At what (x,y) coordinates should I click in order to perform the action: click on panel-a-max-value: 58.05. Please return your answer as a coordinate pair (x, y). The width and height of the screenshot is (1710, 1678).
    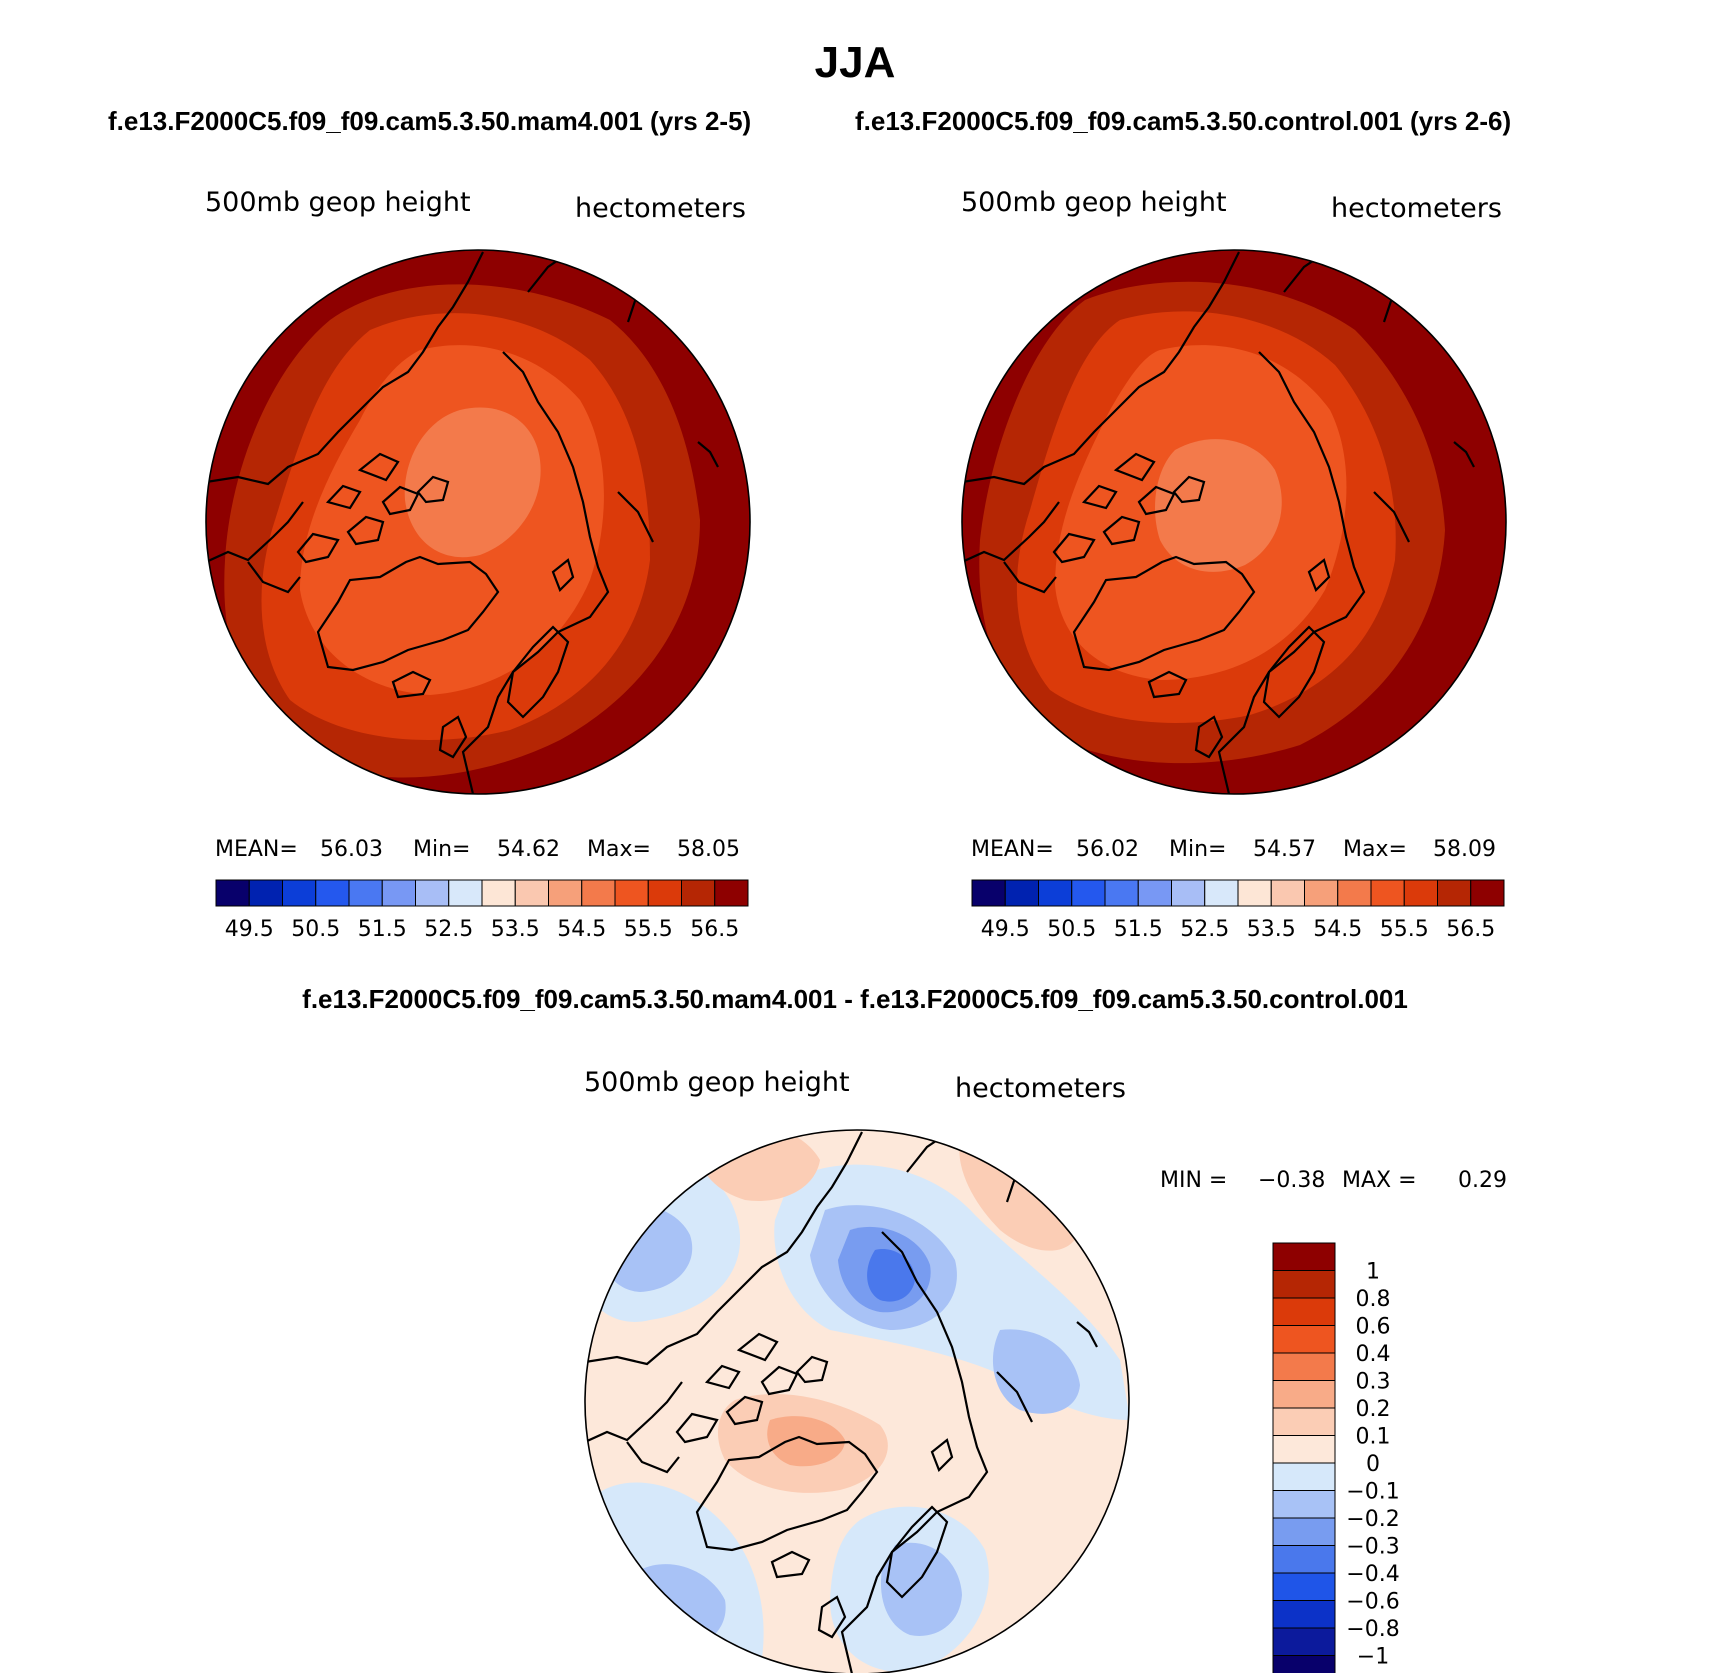
    Looking at the image, I should click on (708, 849).